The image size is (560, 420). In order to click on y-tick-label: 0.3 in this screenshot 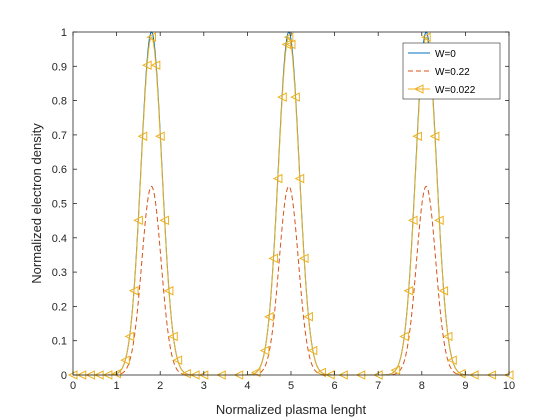, I will do `click(59, 273)`.